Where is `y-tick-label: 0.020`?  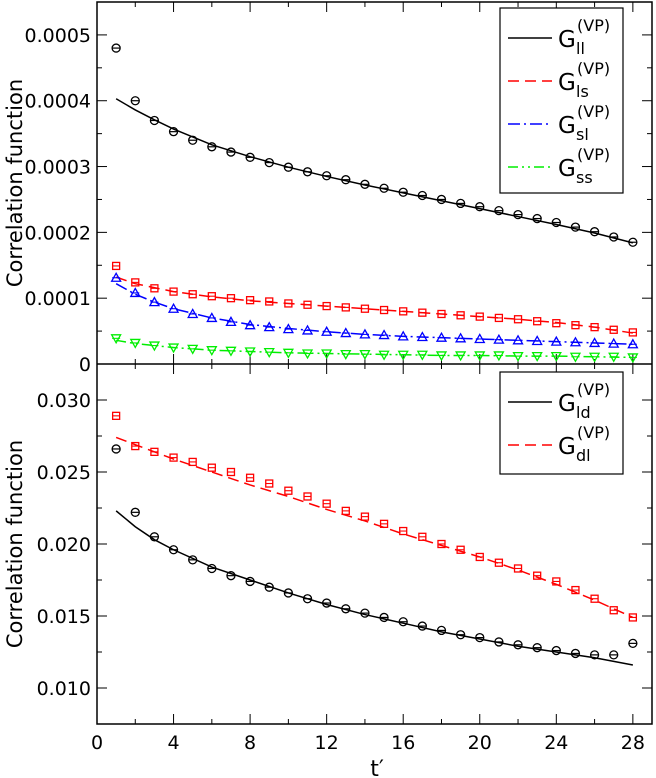 y-tick-label: 0.020 is located at coordinates (64, 545).